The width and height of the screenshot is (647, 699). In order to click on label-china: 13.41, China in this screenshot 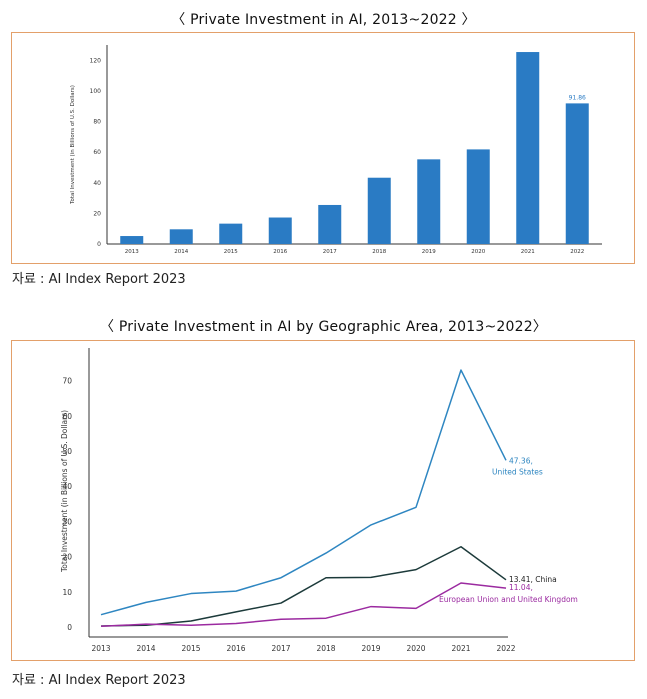, I will do `click(533, 579)`.